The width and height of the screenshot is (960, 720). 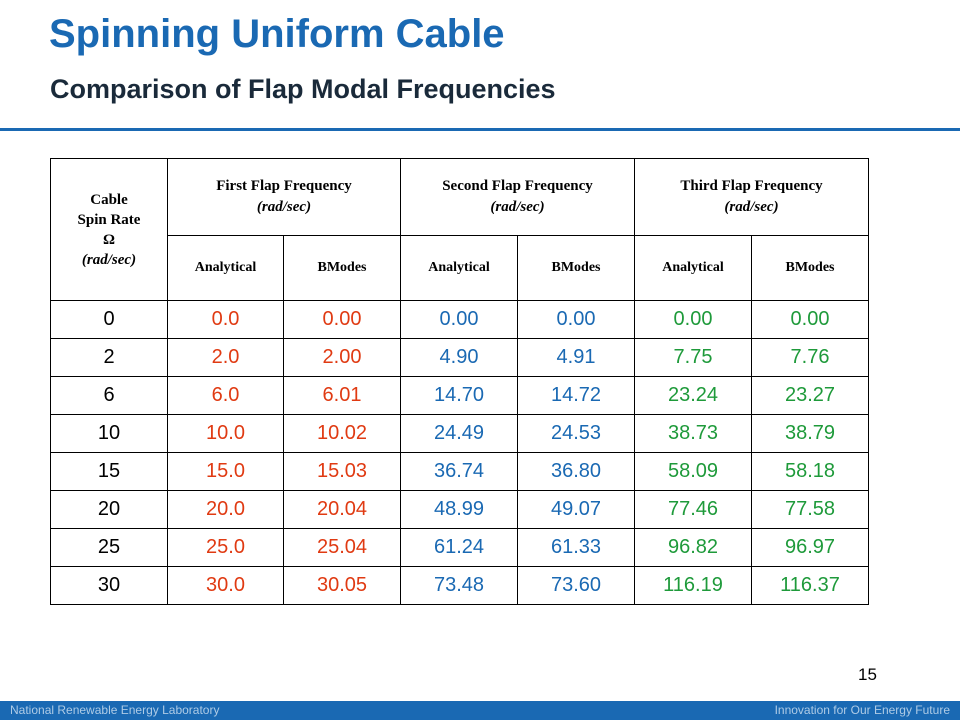 I want to click on cell-third-bmodes: 38.79, so click(x=810, y=433).